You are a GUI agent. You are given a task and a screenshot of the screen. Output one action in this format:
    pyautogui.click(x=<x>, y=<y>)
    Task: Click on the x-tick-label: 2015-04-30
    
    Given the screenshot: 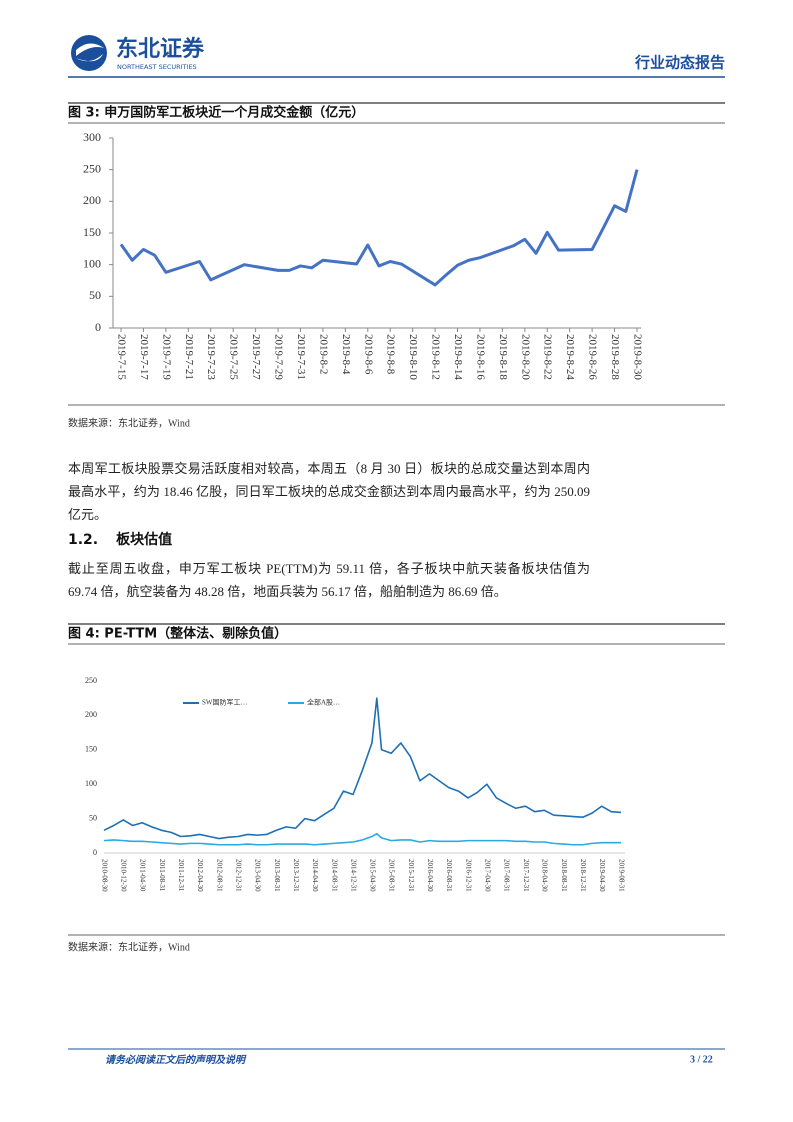 What is the action you would take?
    pyautogui.click(x=372, y=875)
    